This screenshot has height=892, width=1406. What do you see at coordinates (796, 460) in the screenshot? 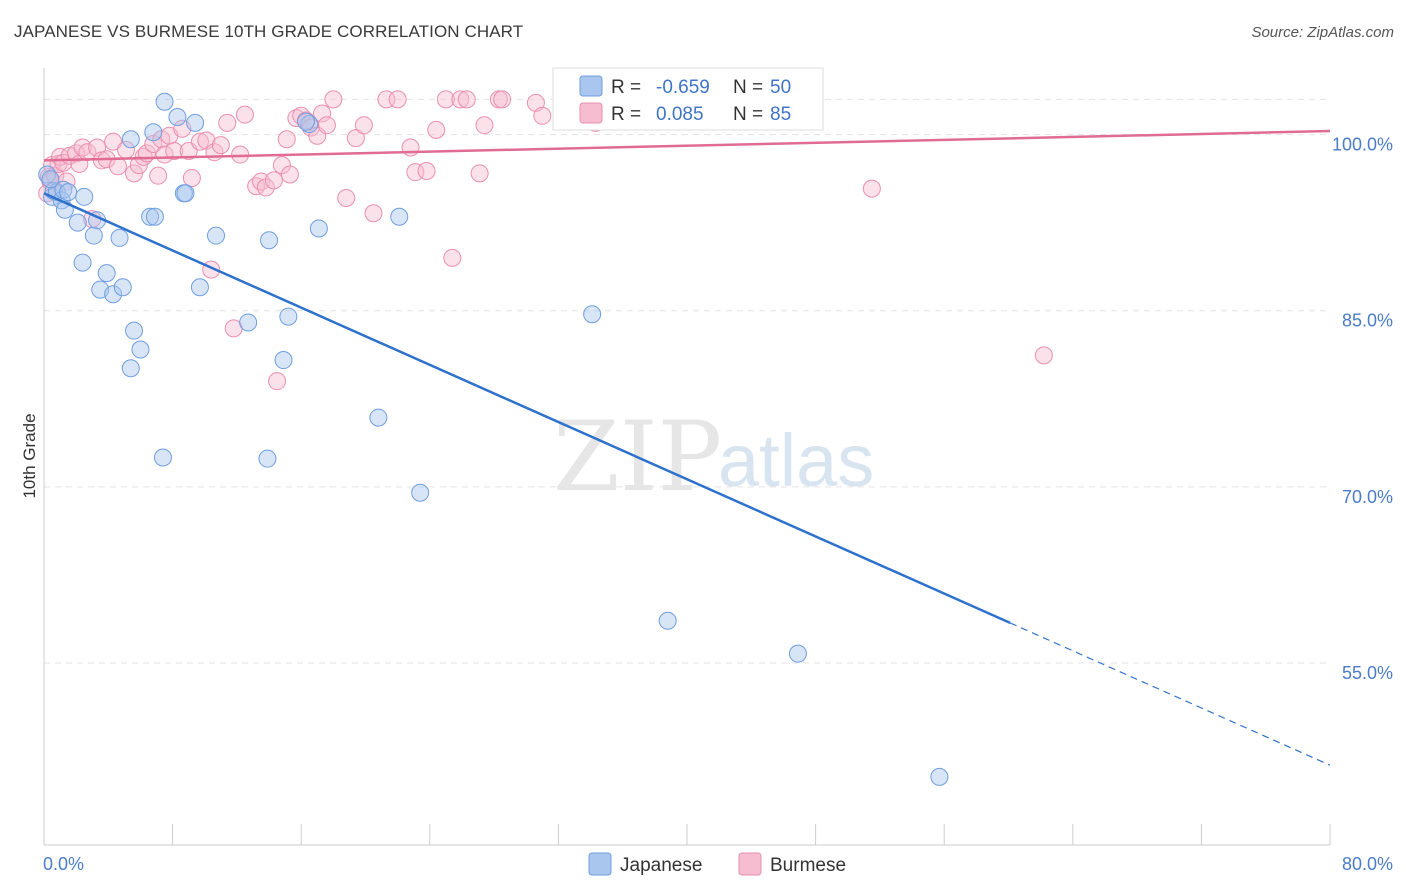
I see `watermark-atlas: atlas` at bounding box center [796, 460].